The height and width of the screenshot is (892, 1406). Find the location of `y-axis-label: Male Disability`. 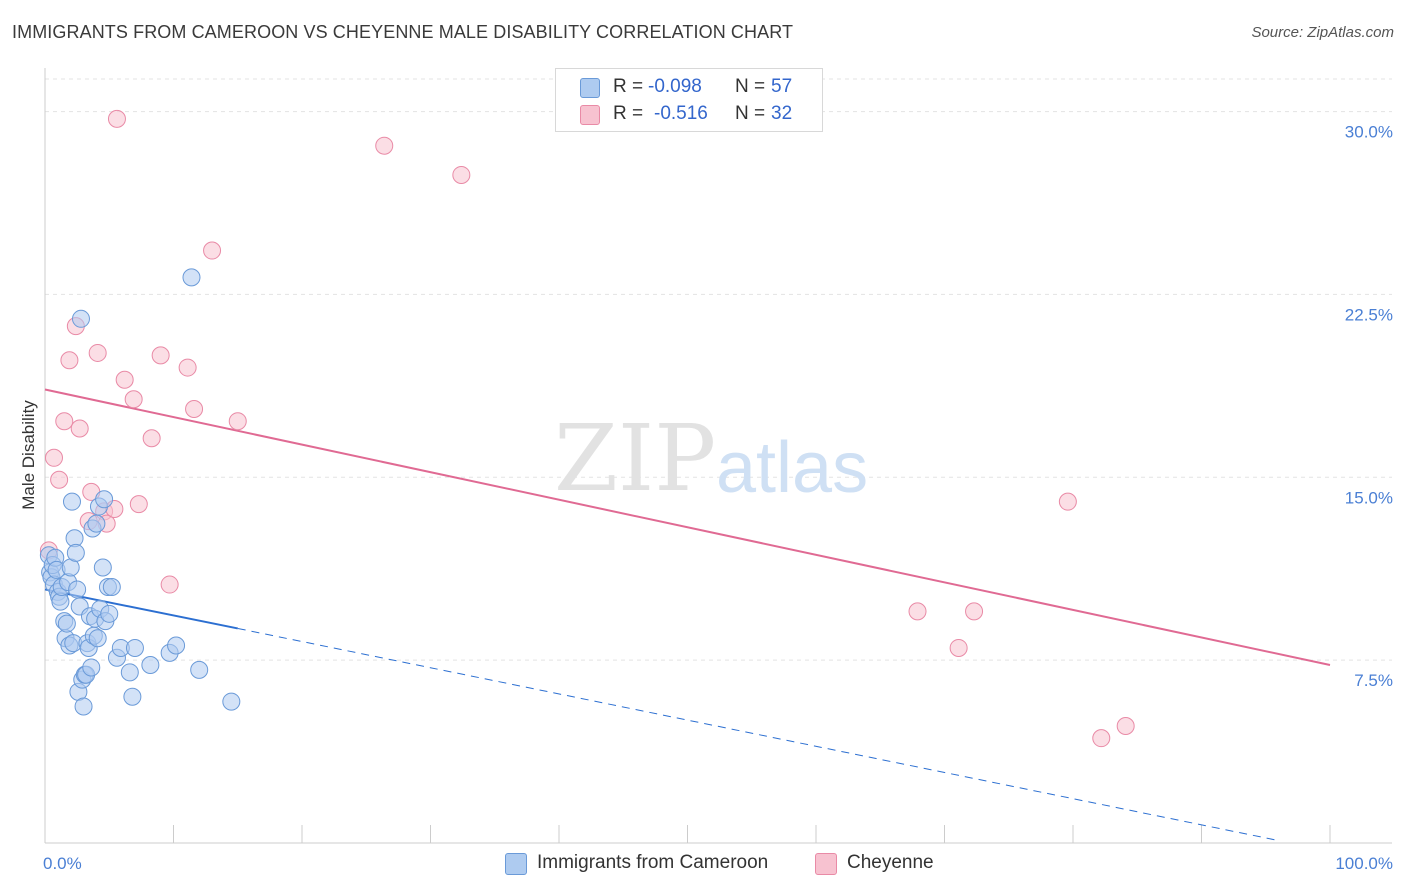

y-axis-label: Male Disability is located at coordinates (28, 455).